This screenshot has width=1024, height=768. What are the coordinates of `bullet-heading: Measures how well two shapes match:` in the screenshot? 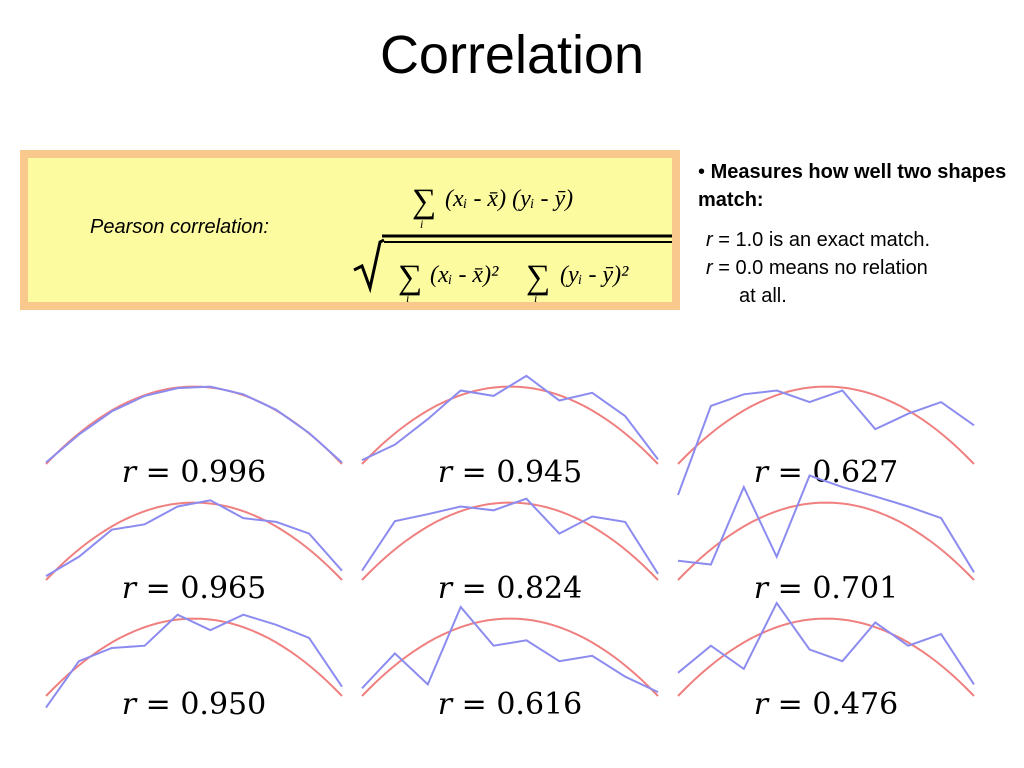 It's located at (852, 186).